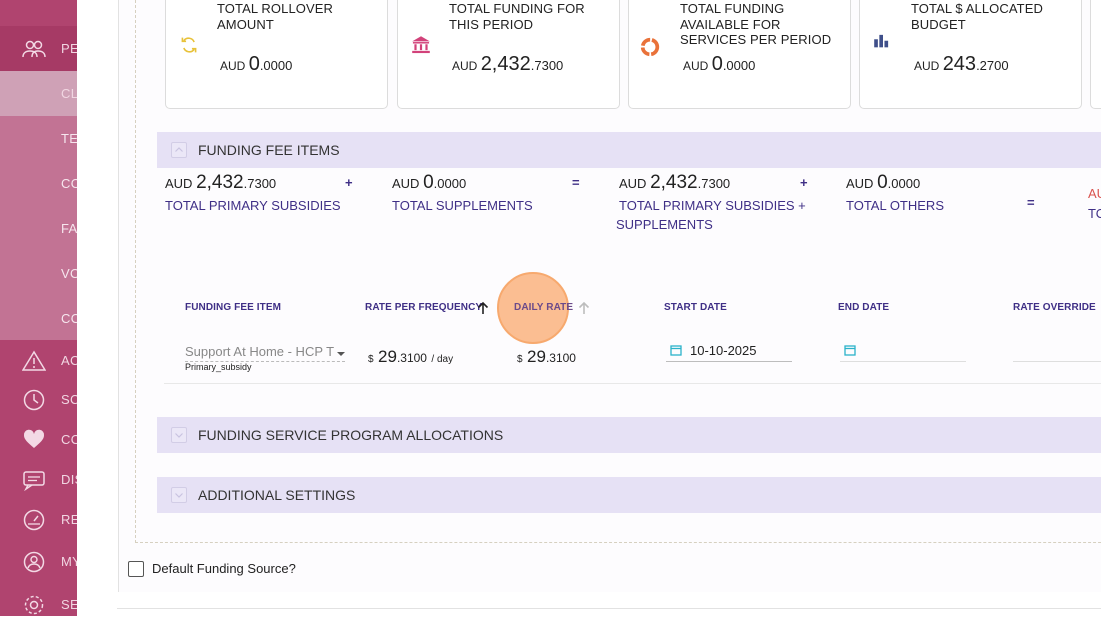 This screenshot has height=617, width=1101. I want to click on col-header-daily-rate: DAILY RATE, so click(544, 307).